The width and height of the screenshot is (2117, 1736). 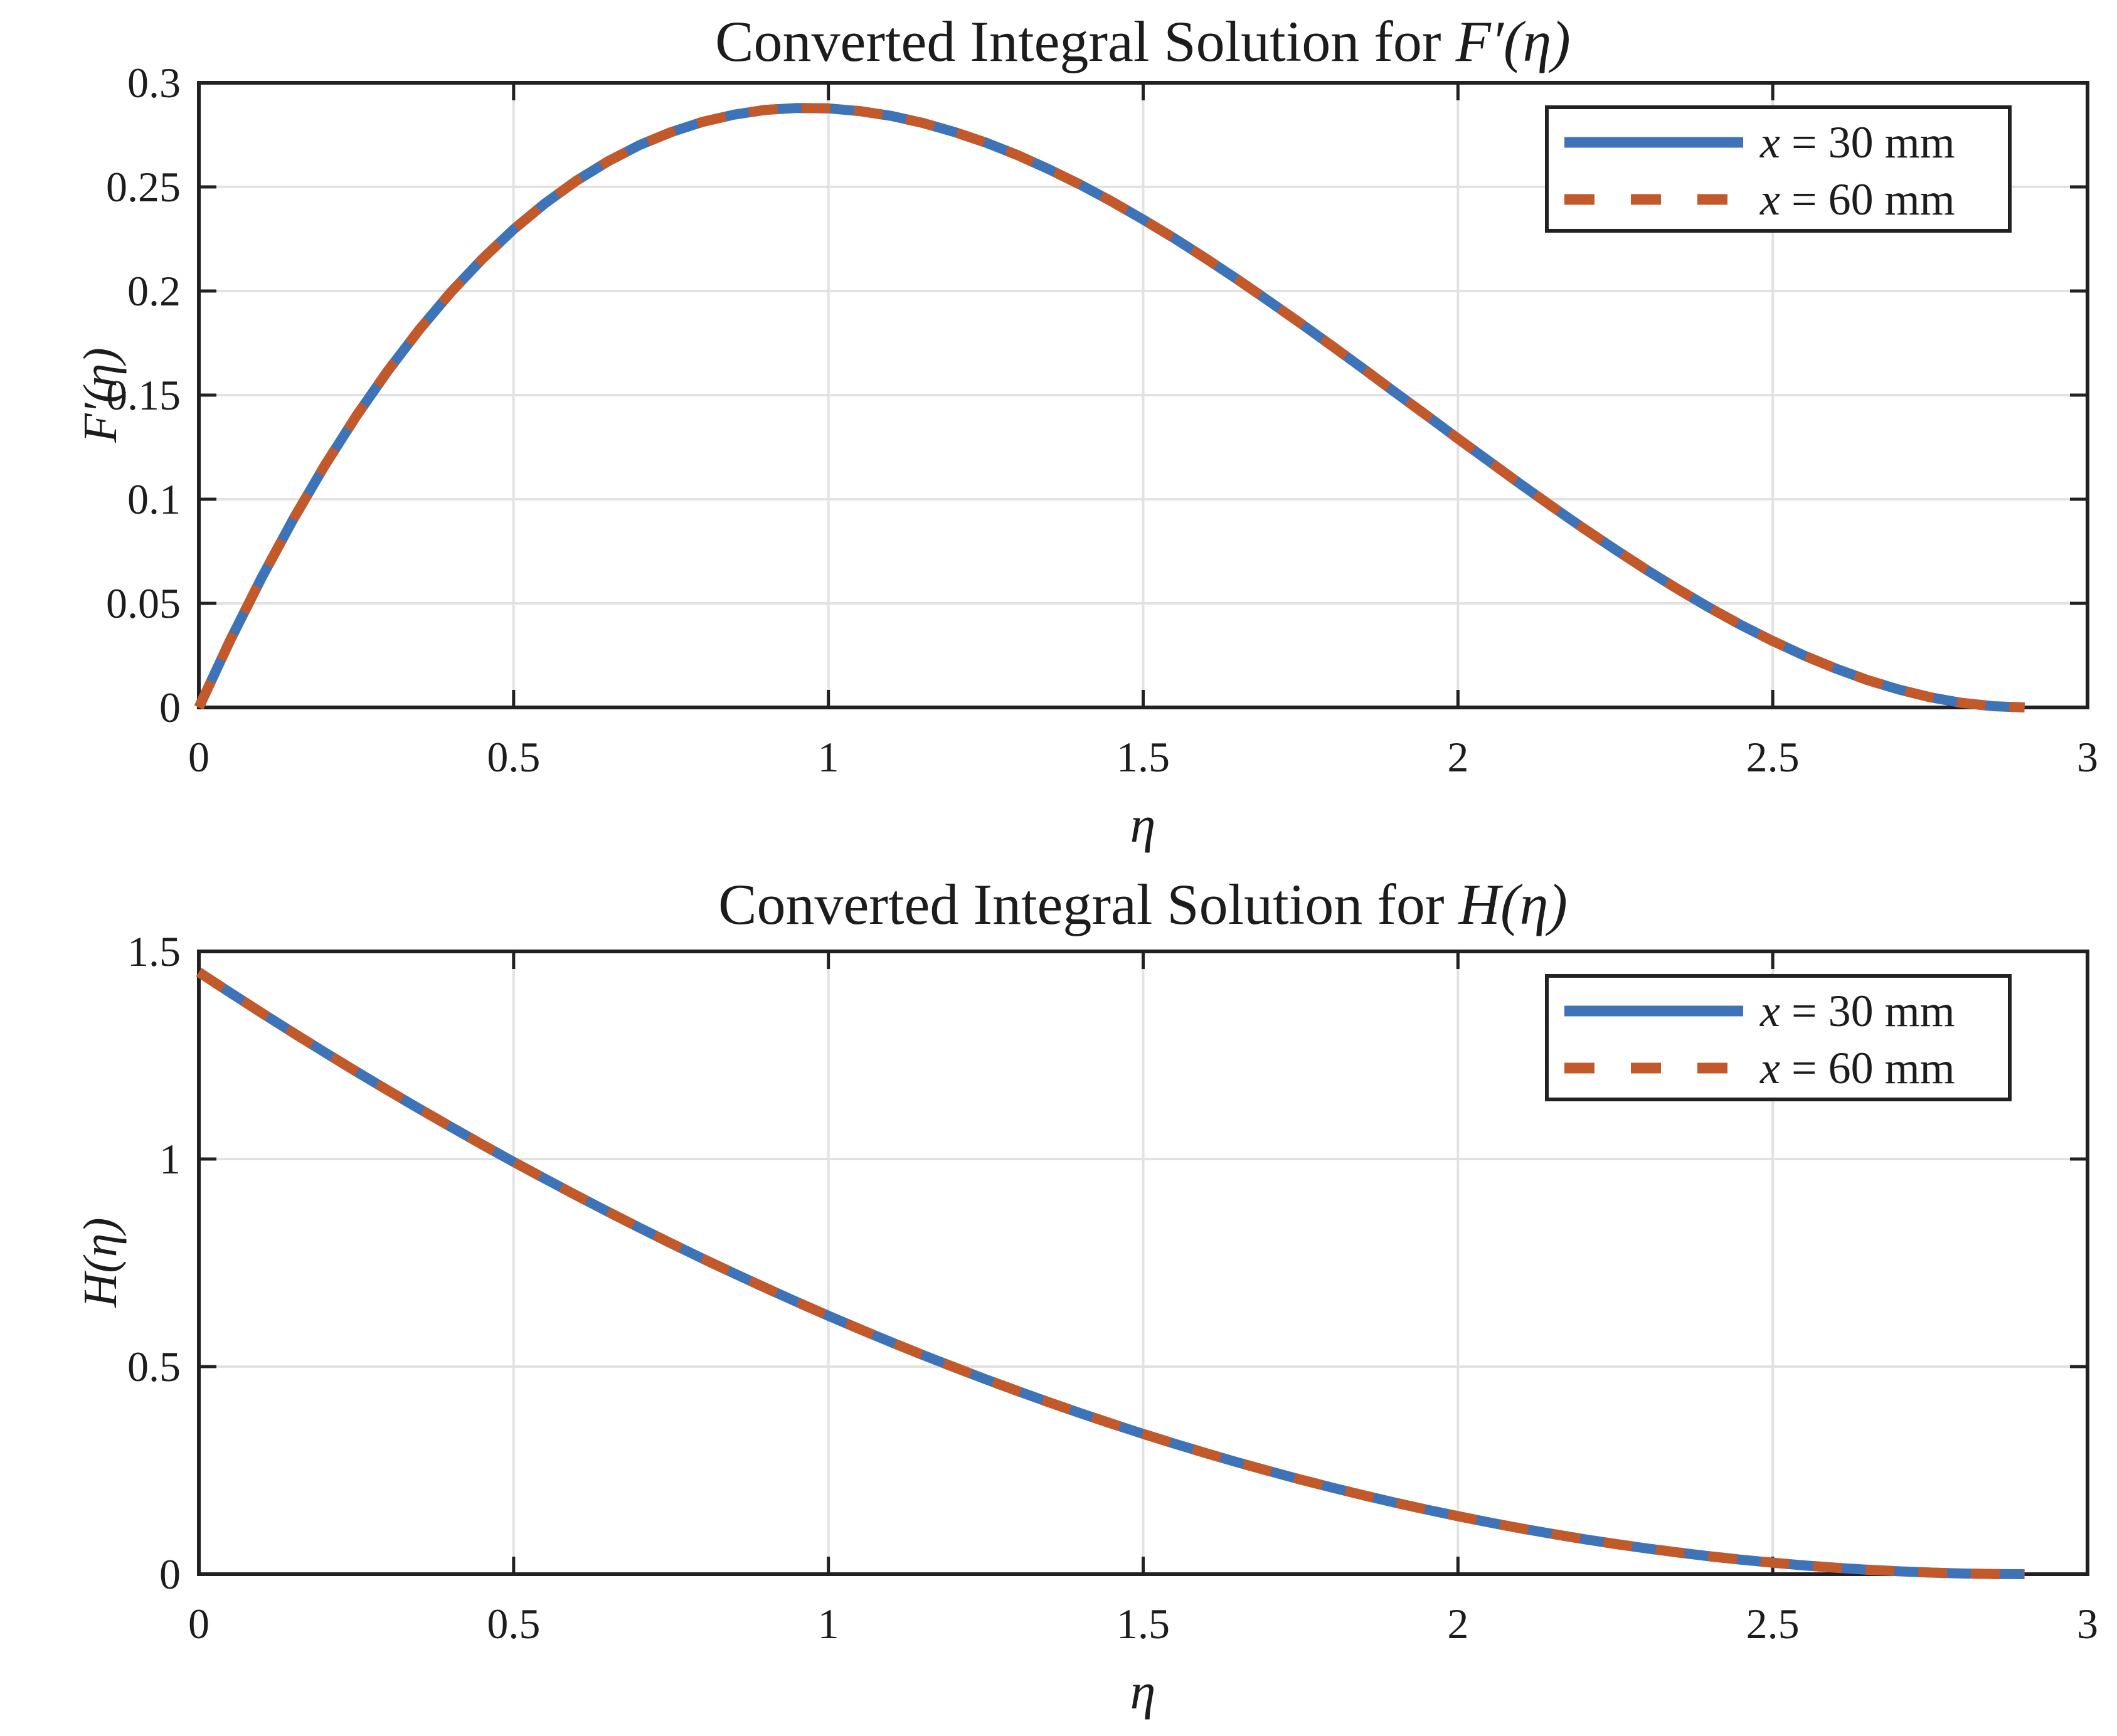 I want to click on chart1-legend-box, so click(x=1778, y=169).